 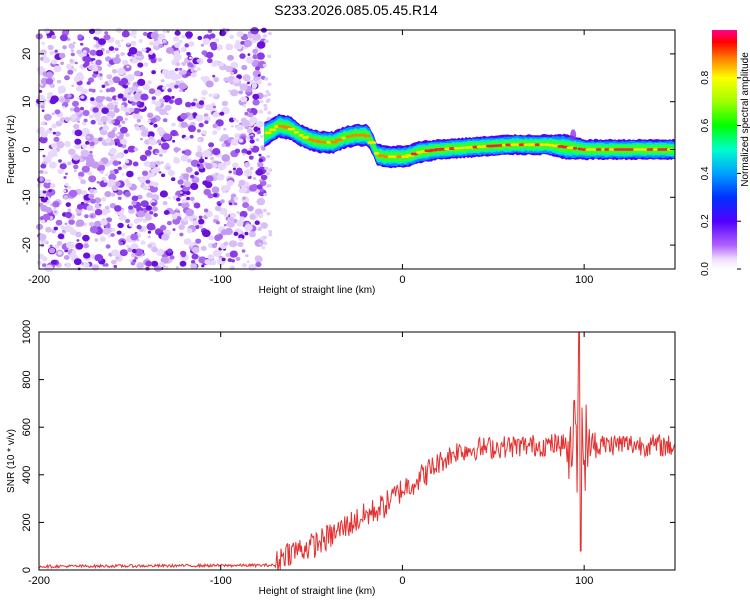 What do you see at coordinates (27, 245) in the screenshot?
I see `y-tick-label: -20` at bounding box center [27, 245].